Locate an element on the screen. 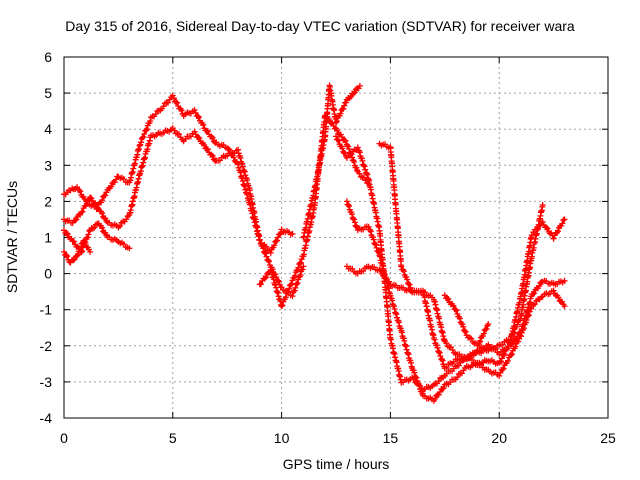 The width and height of the screenshot is (640, 480). series-satellite-track-b is located at coordinates (184, 212).